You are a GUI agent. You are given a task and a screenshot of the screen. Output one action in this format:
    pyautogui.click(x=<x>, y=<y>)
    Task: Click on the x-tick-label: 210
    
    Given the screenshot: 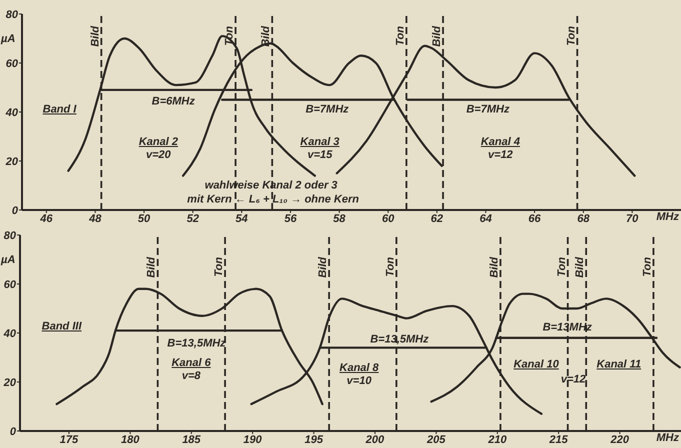 What is the action you would take?
    pyautogui.click(x=497, y=440)
    